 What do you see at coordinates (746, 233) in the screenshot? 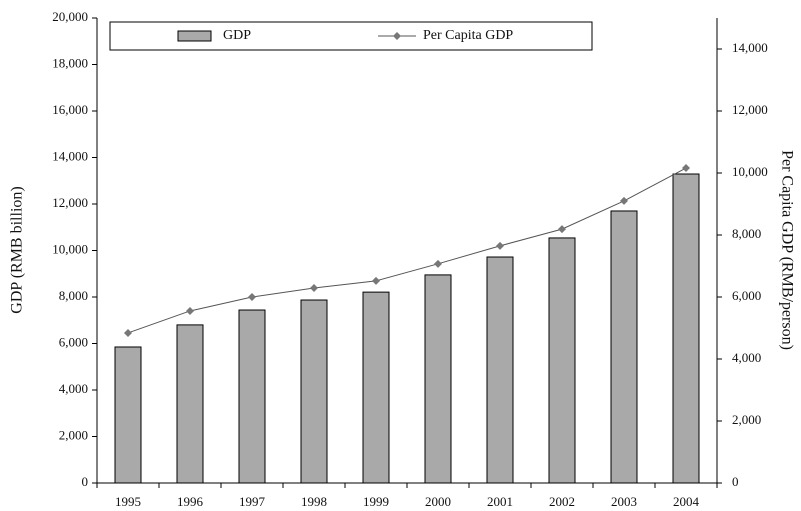
I see `y2-tick-label: 8,000` at bounding box center [746, 233].